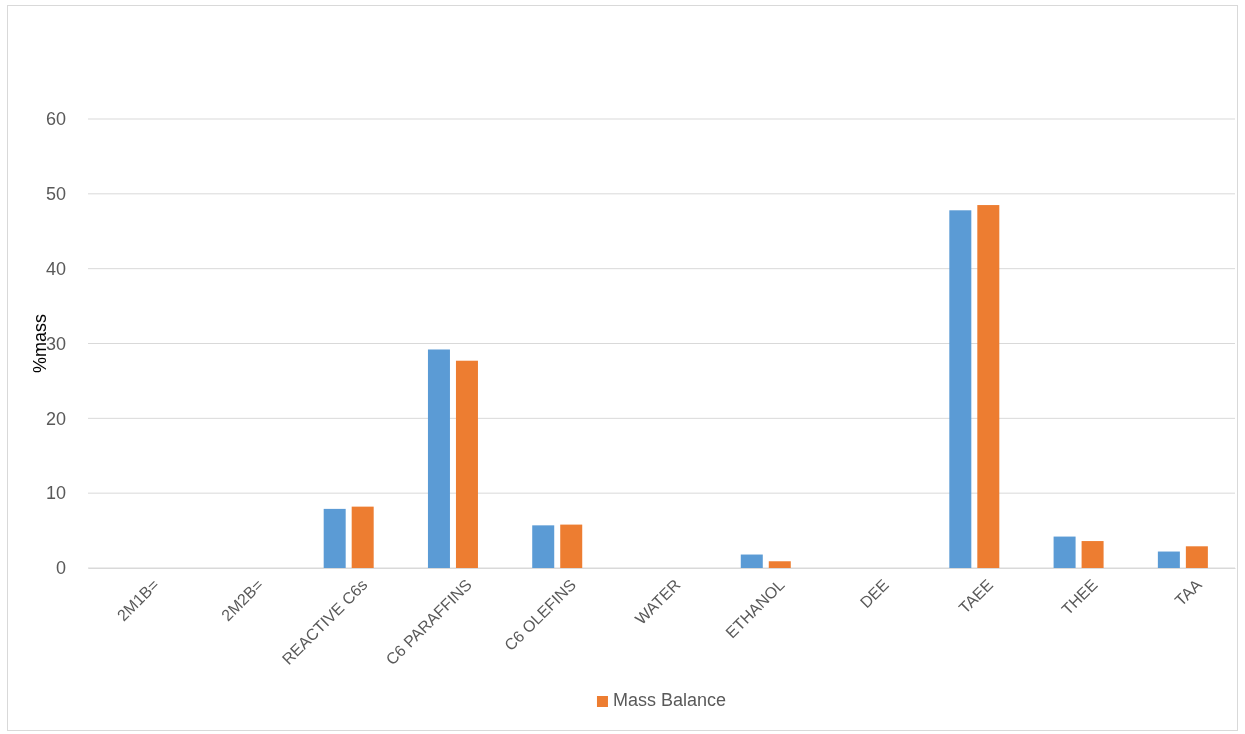 This screenshot has width=1245, height=734. Describe the element at coordinates (55, 268) in the screenshot. I see `y-tick-label: 40` at that location.